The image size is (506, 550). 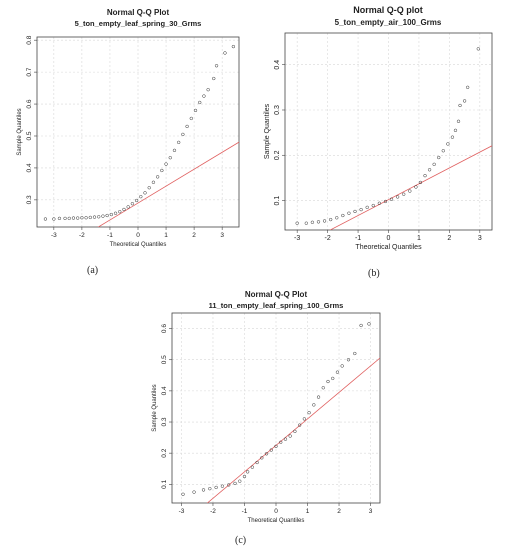 What do you see at coordinates (308, 511) in the screenshot?
I see `x-tick-label: 1` at bounding box center [308, 511].